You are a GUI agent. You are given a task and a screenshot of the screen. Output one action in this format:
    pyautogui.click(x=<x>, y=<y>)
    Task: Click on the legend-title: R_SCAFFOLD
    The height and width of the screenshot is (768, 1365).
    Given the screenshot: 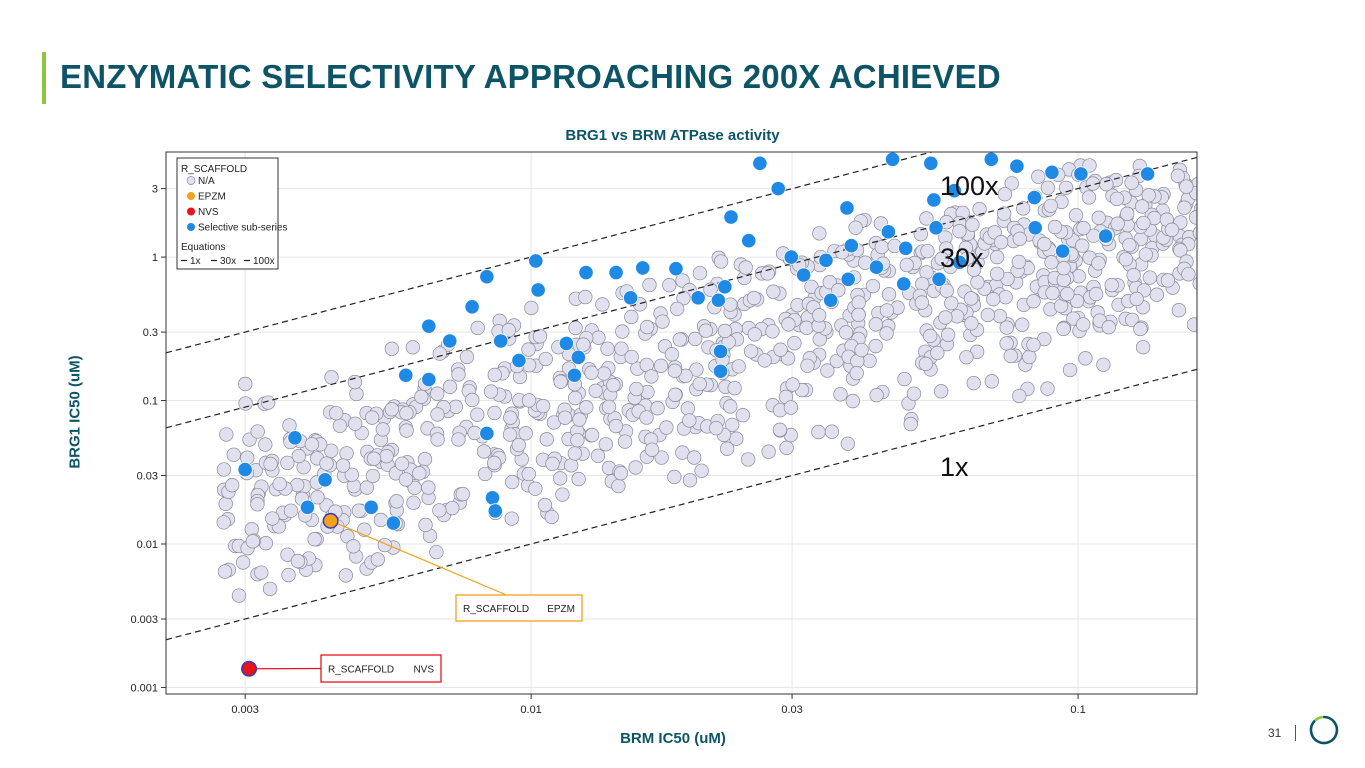 What is the action you would take?
    pyautogui.click(x=214, y=169)
    